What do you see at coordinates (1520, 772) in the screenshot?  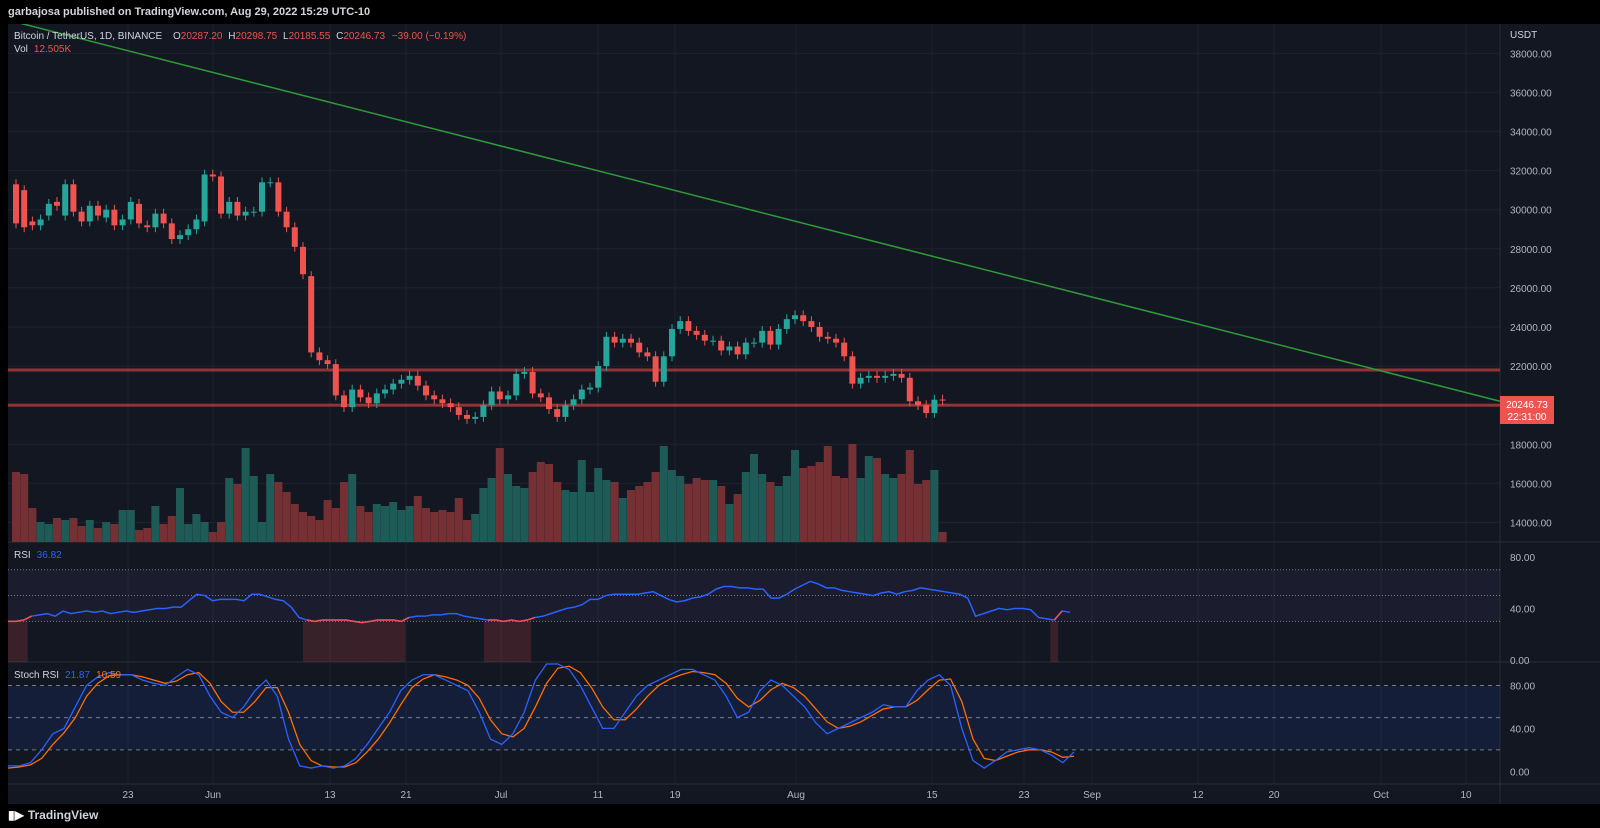 I see `stoch-tick-label: 0.00` at bounding box center [1520, 772].